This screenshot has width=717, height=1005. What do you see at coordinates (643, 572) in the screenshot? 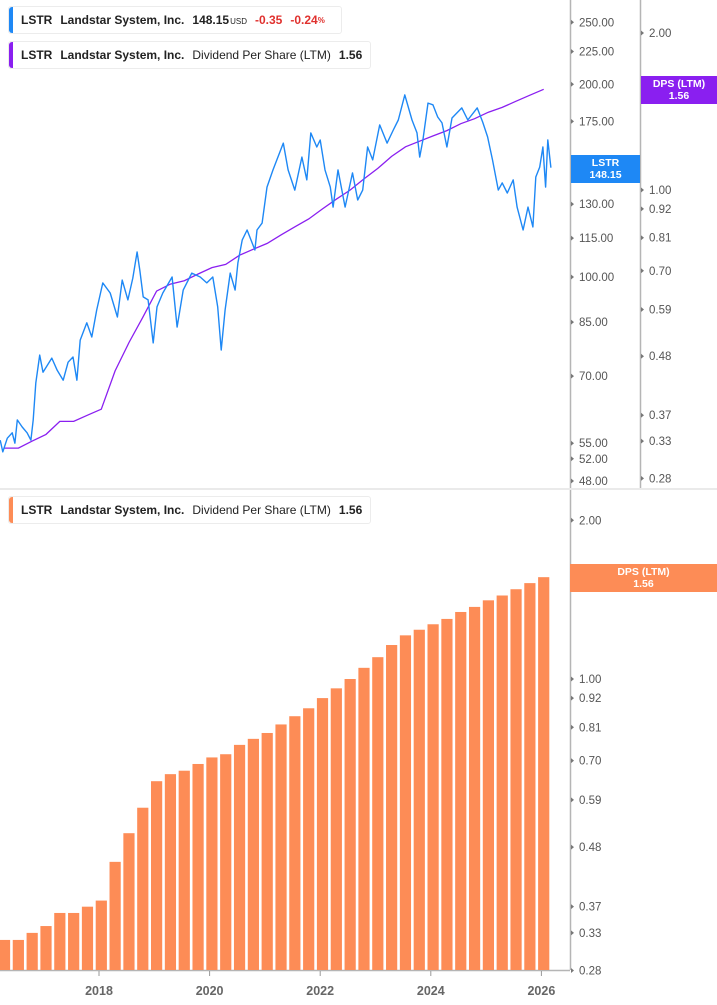
I see `tag-label: DPS (LTM)` at bounding box center [643, 572].